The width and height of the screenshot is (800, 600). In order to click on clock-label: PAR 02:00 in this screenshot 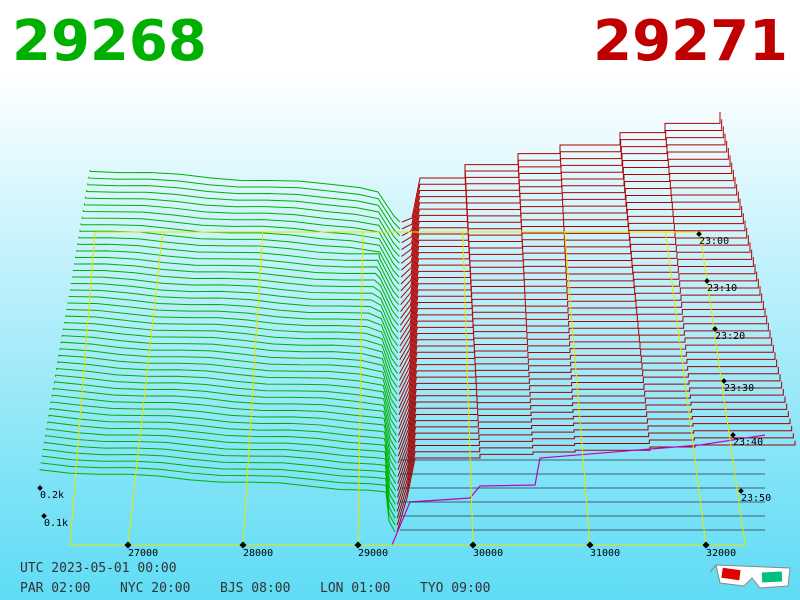, I will do `click(55, 588)`.